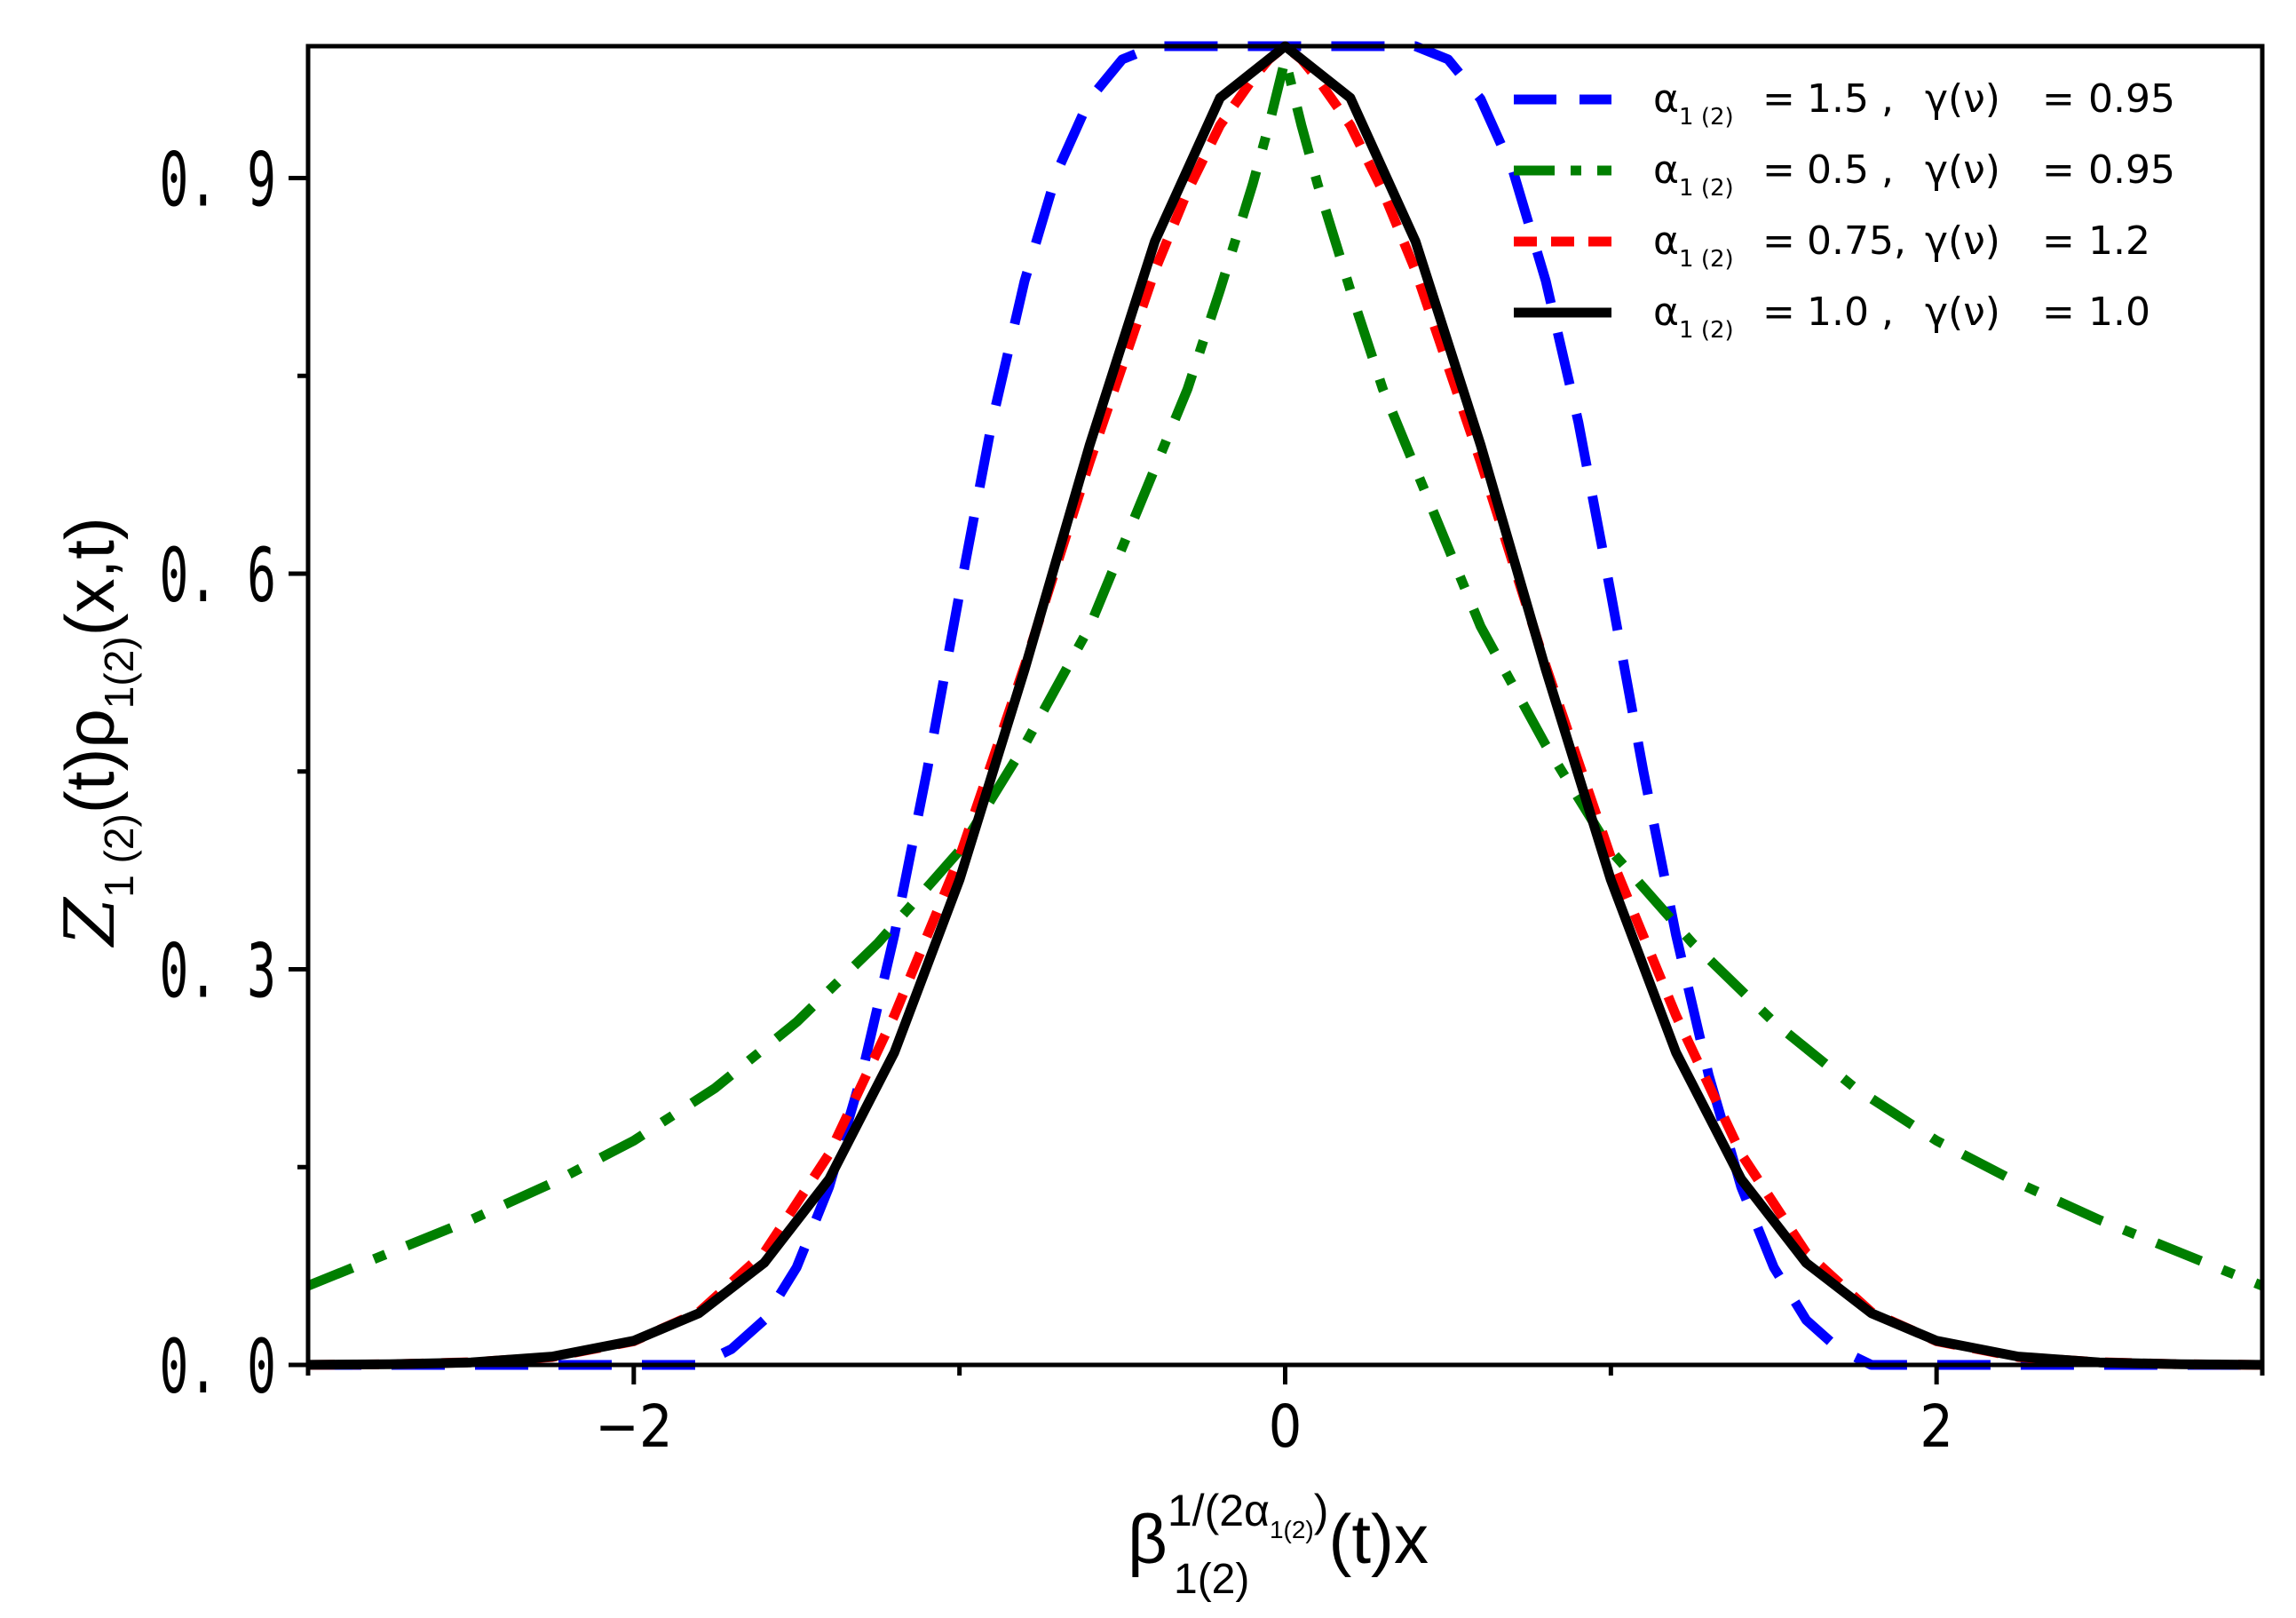  What do you see at coordinates (1219, 1510) in the screenshot?
I see `x-axis-title-sup: 1/(2α` at bounding box center [1219, 1510].